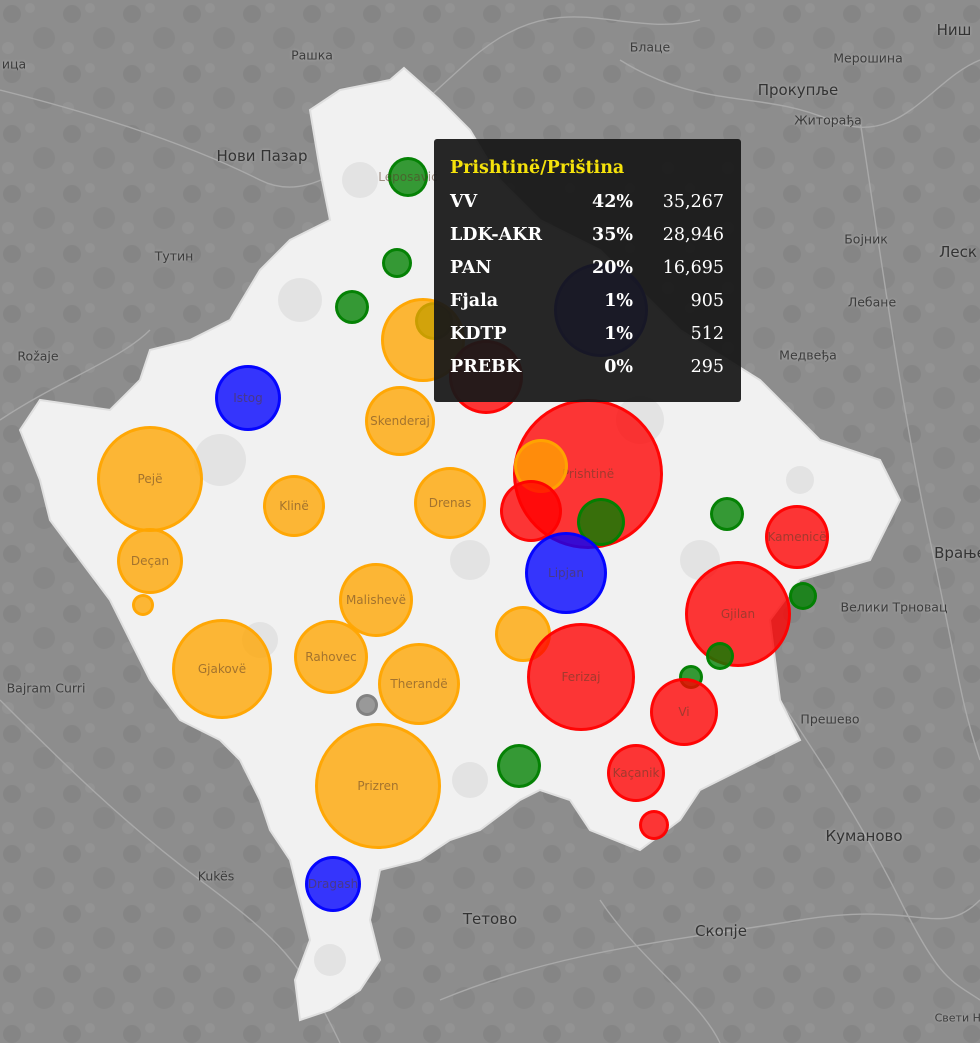 This screenshot has width=980, height=1043. I want to click on bubble-viti: Vi, so click(684, 712).